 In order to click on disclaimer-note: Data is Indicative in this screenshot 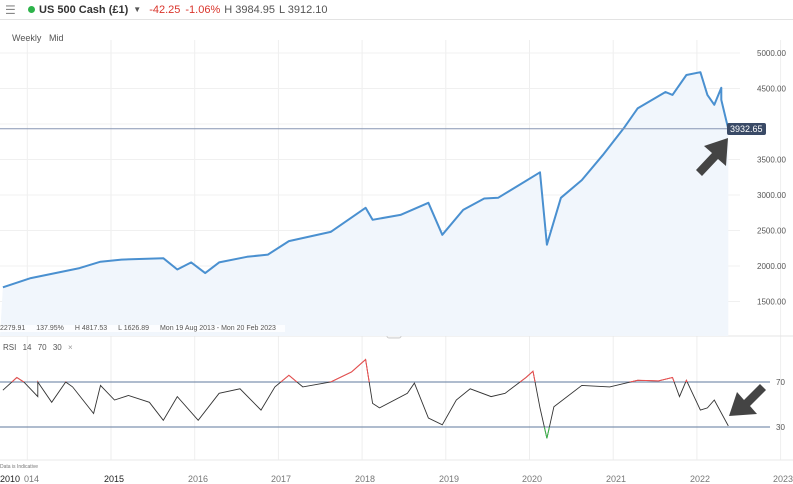, I will do `click(19, 467)`.